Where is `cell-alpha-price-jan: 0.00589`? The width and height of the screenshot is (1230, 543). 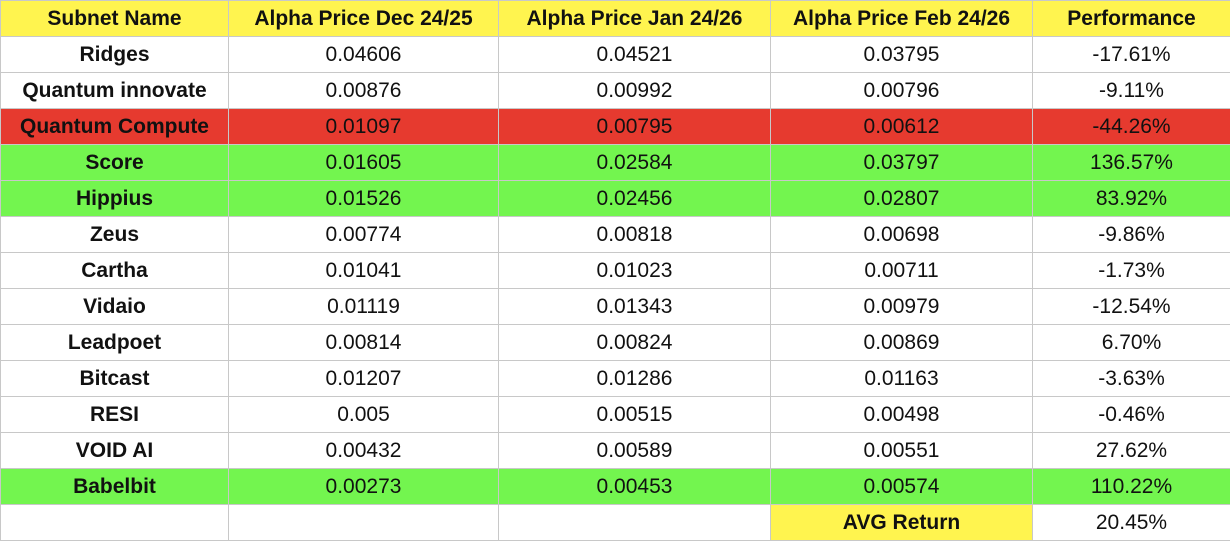
cell-alpha-price-jan: 0.00589 is located at coordinates (634, 450).